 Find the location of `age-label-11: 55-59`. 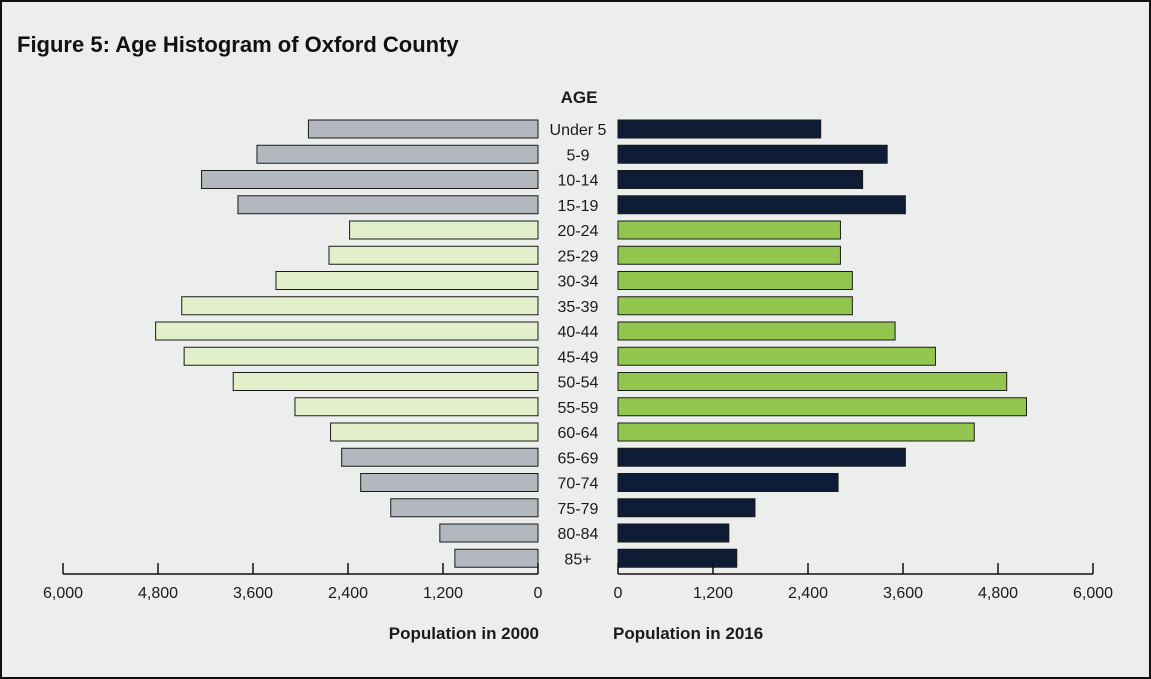

age-label-11: 55-59 is located at coordinates (578, 408).